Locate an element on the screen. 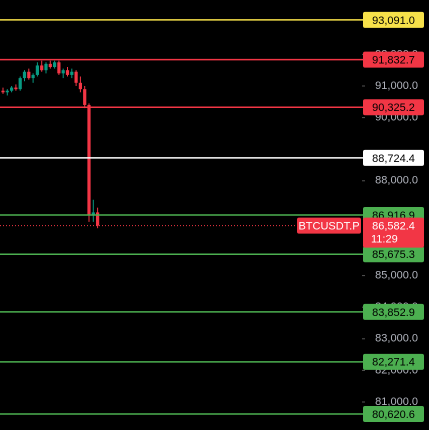 The height and width of the screenshot is (430, 429). y-tick-label: 85,000.0 is located at coordinates (396, 276).